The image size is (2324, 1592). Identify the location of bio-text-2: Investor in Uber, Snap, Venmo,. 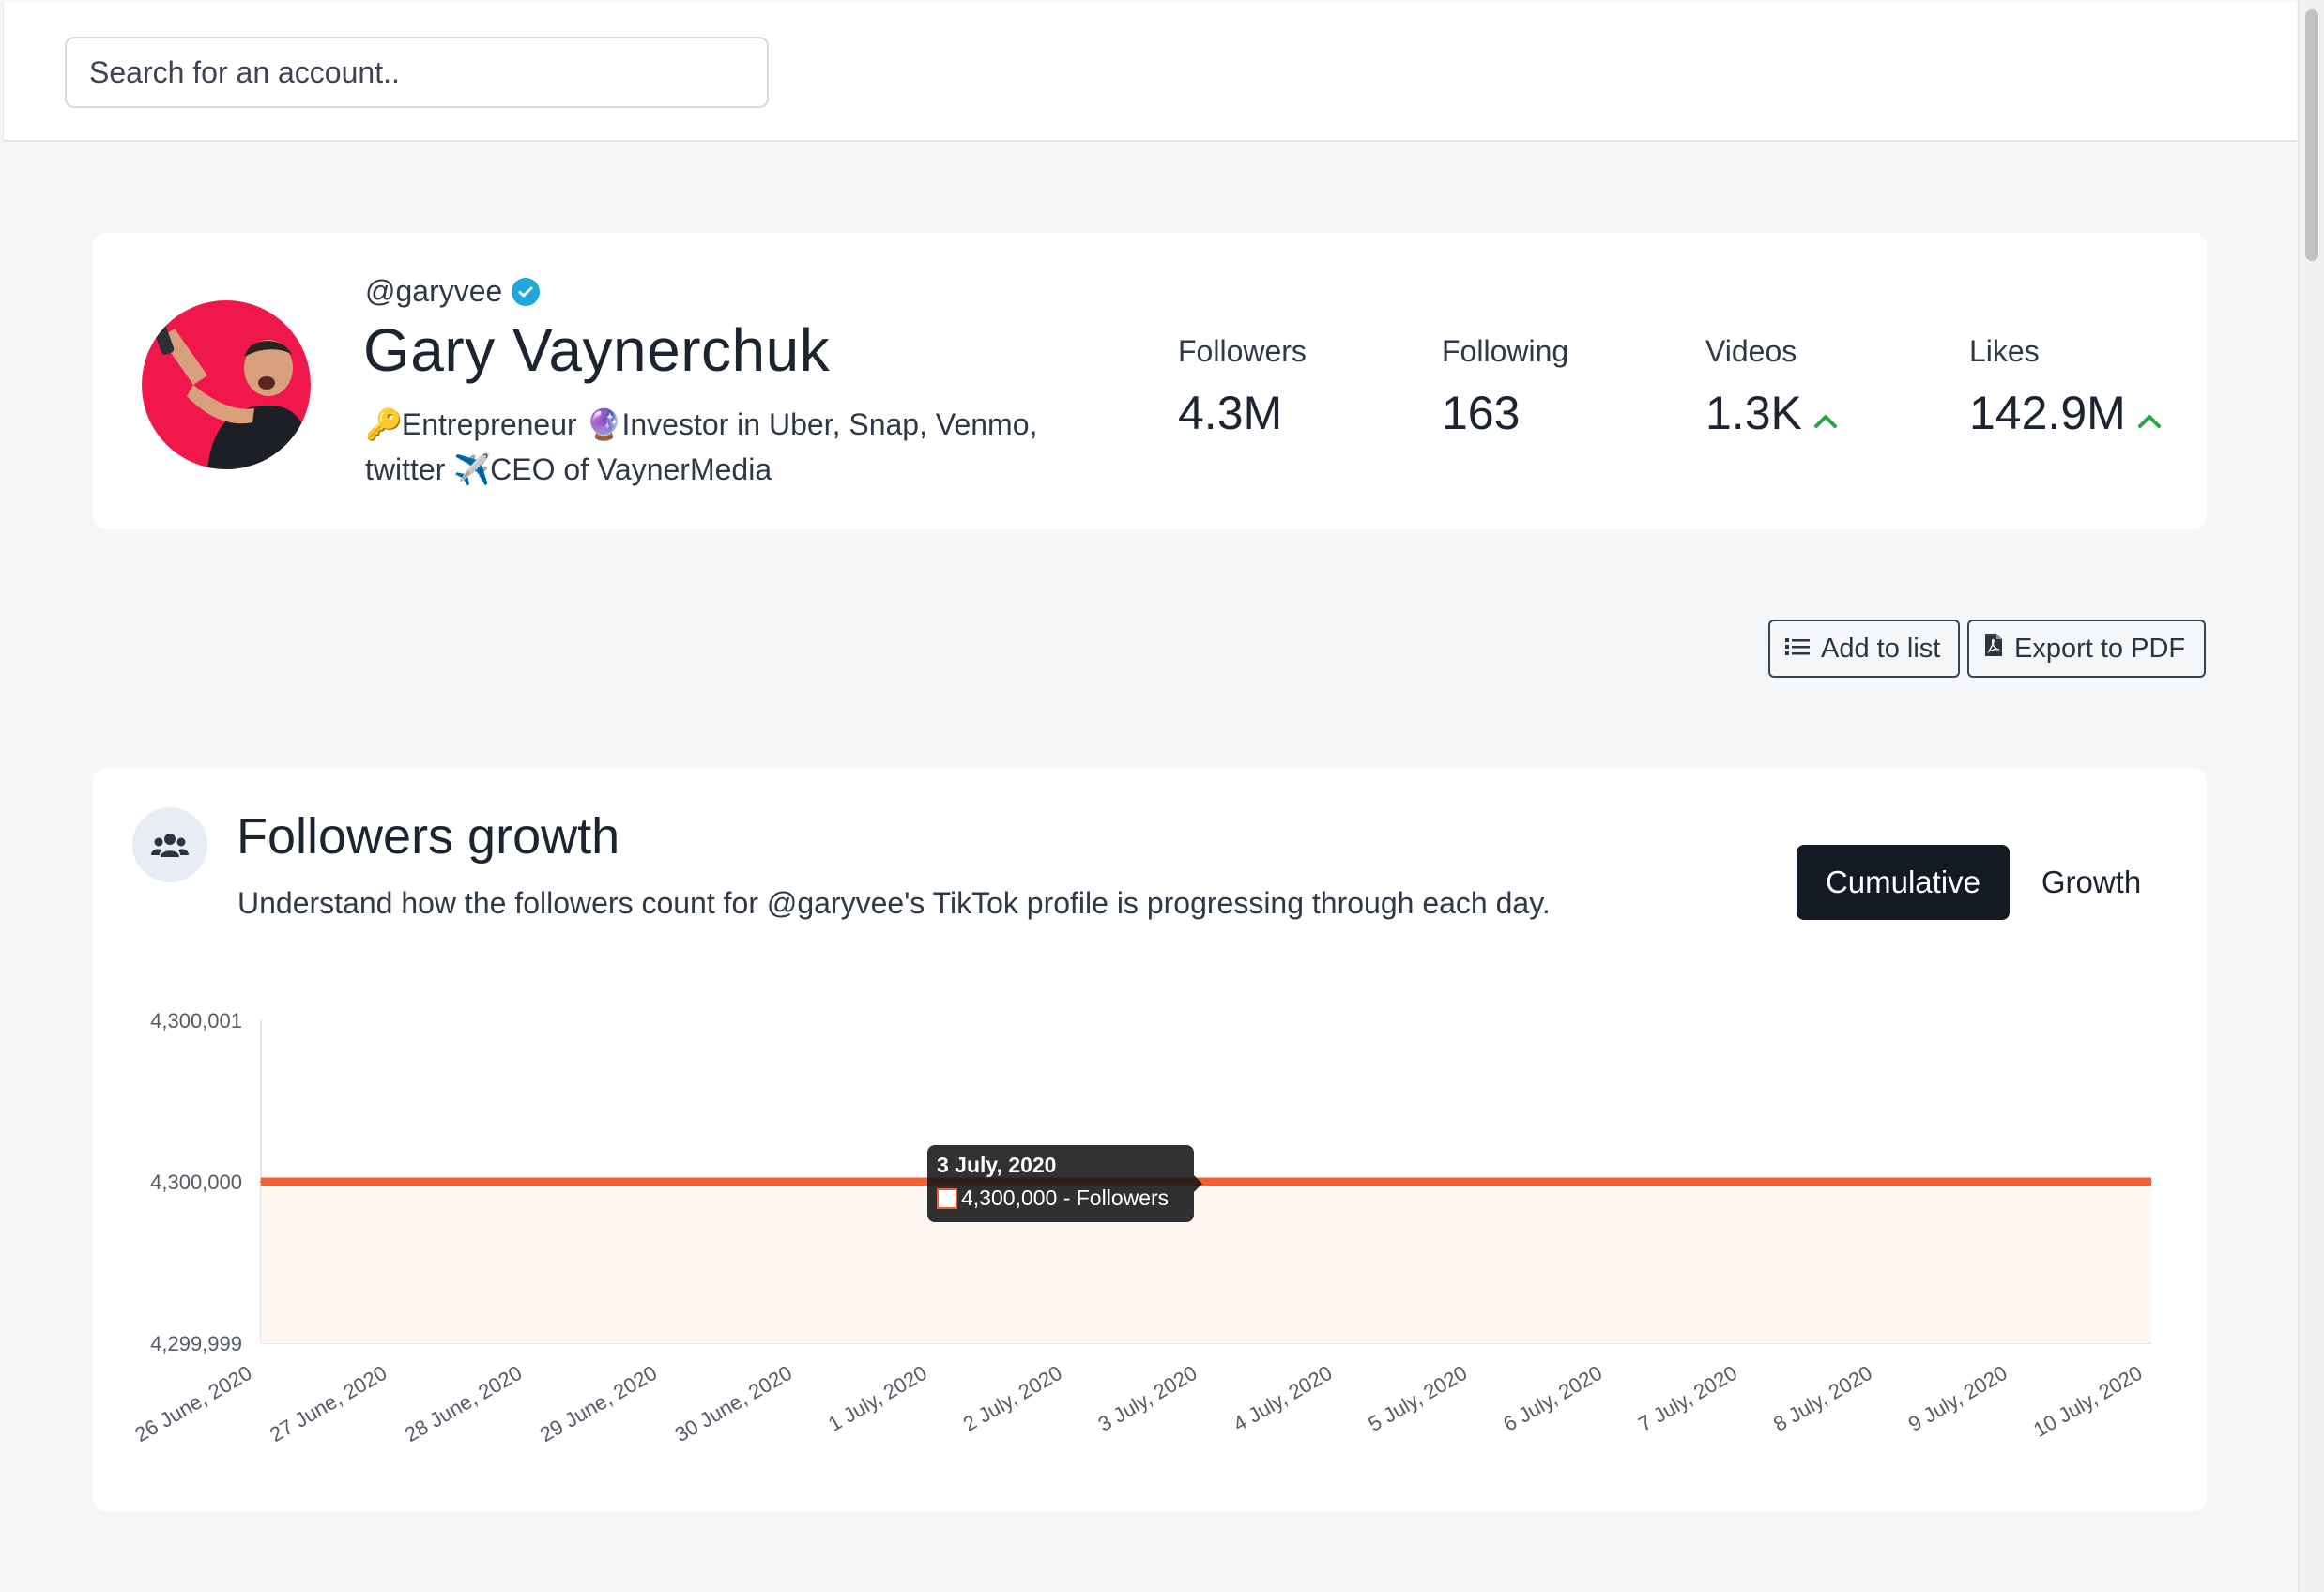
(829, 424).